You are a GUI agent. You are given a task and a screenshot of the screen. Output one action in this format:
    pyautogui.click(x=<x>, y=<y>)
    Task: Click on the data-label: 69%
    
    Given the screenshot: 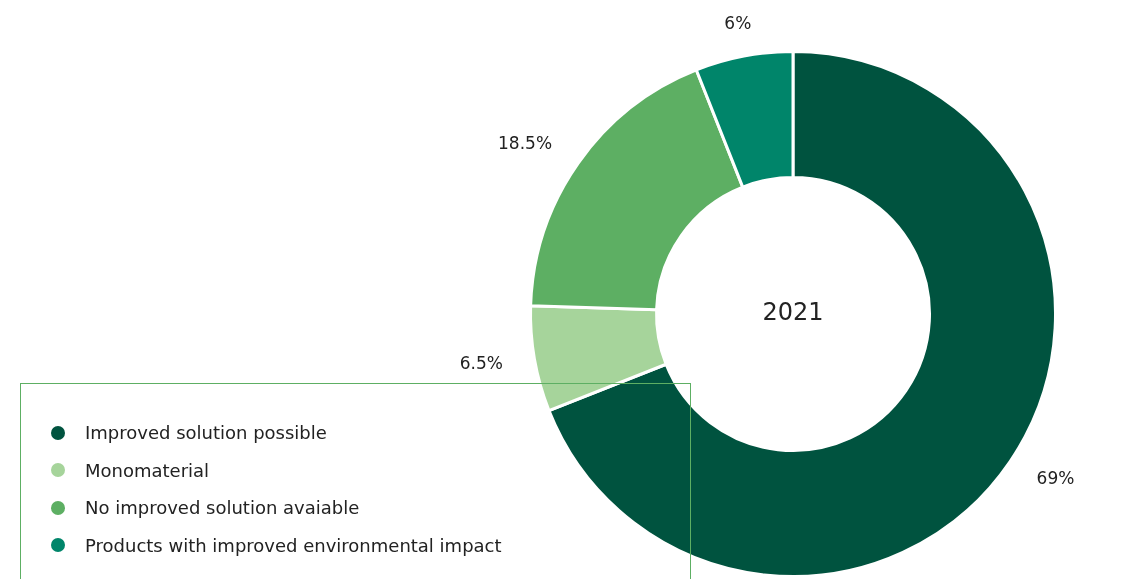 What is the action you would take?
    pyautogui.click(x=1055, y=477)
    